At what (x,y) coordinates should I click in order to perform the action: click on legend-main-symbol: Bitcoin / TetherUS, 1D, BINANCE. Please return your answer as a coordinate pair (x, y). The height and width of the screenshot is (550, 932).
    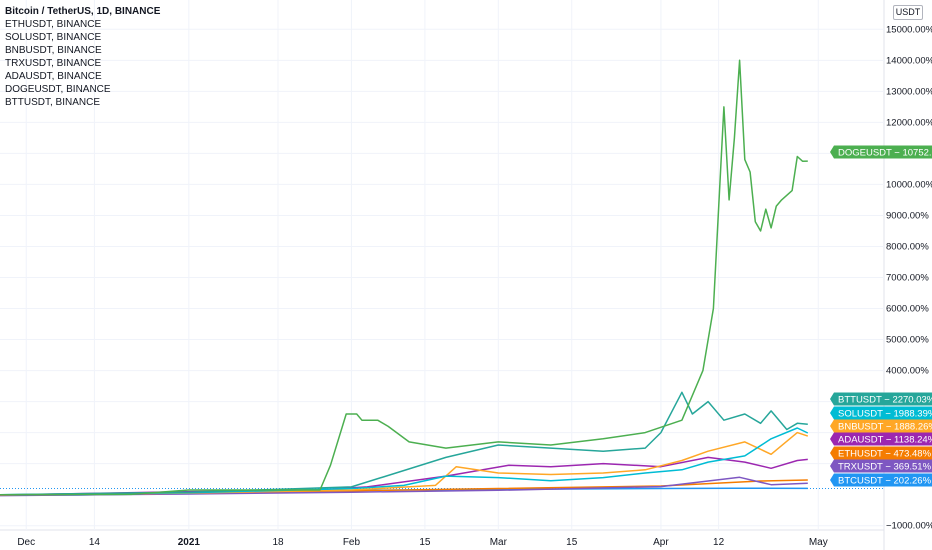
    Looking at the image, I should click on (83, 11).